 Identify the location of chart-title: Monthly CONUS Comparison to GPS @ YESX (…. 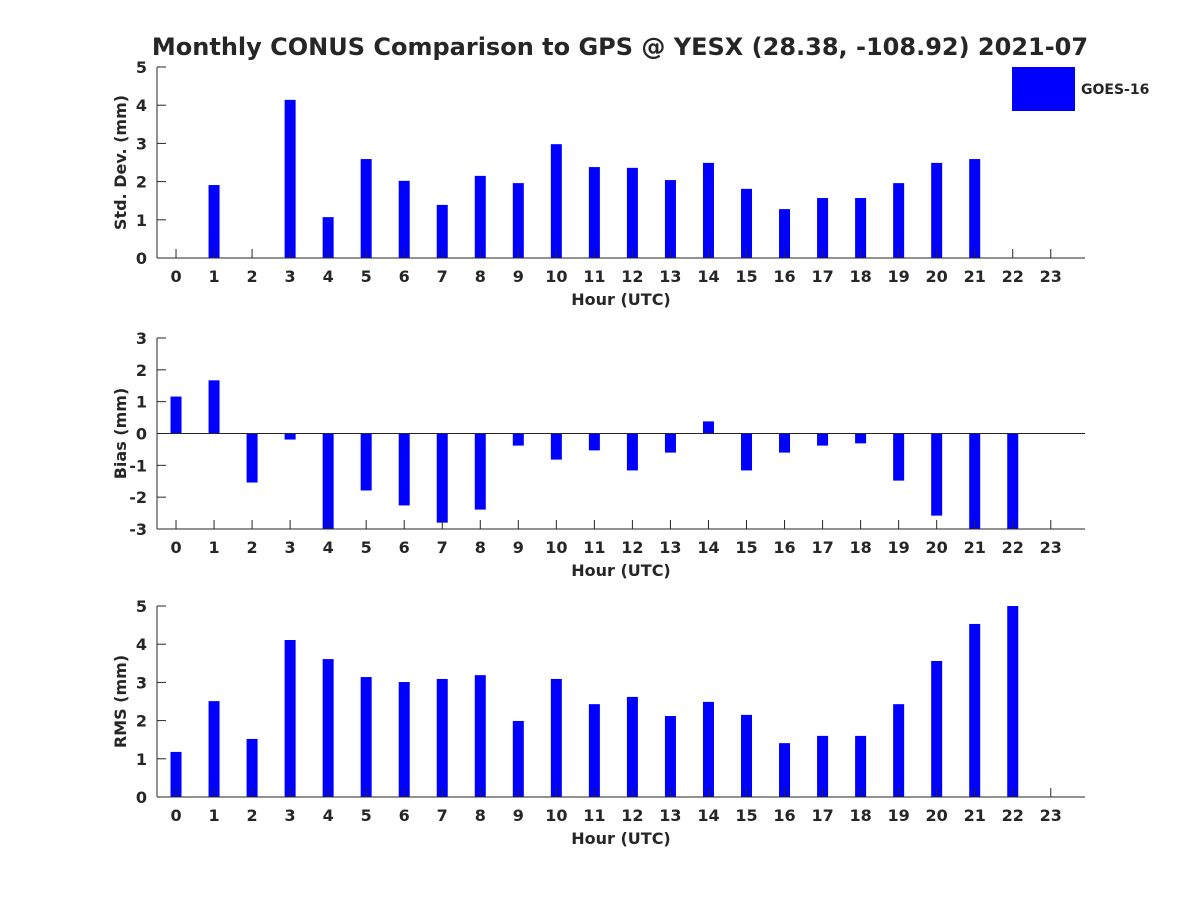
(620, 47).